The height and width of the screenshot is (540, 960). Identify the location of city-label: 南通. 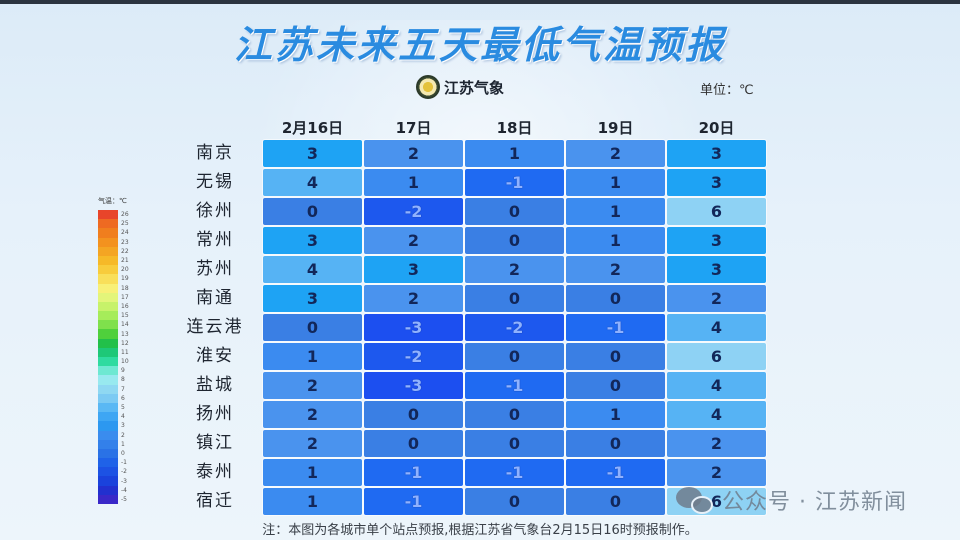
(215, 298).